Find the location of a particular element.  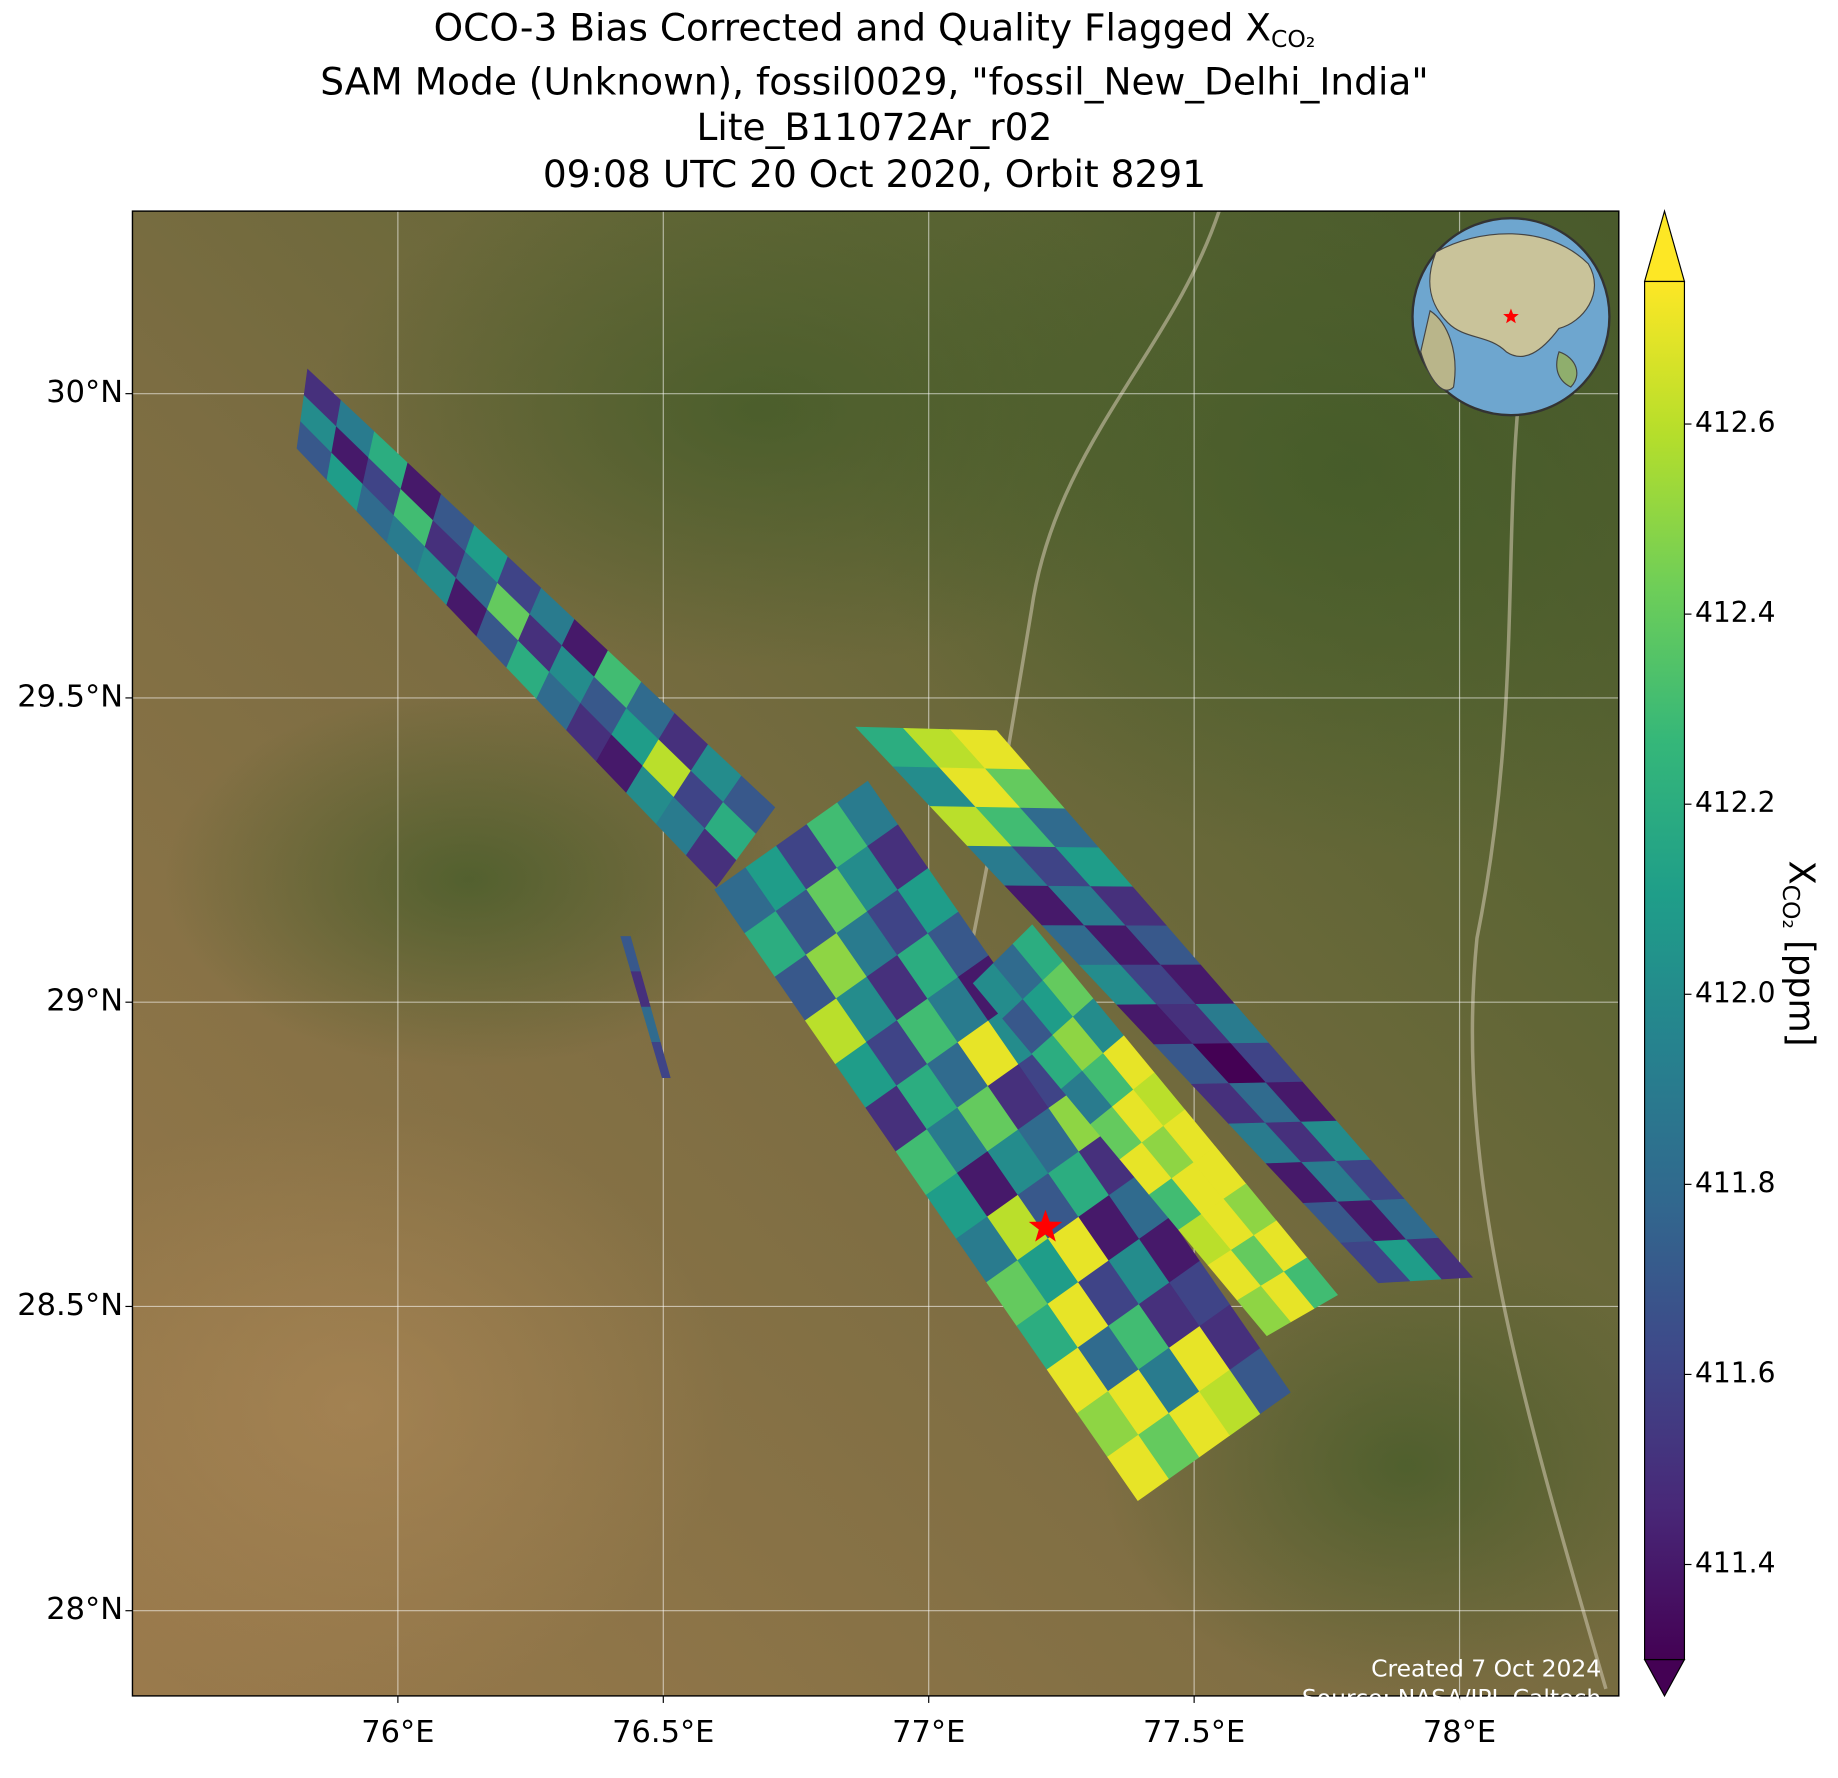

colorbar-extend-max is located at coordinates (1664, 245).